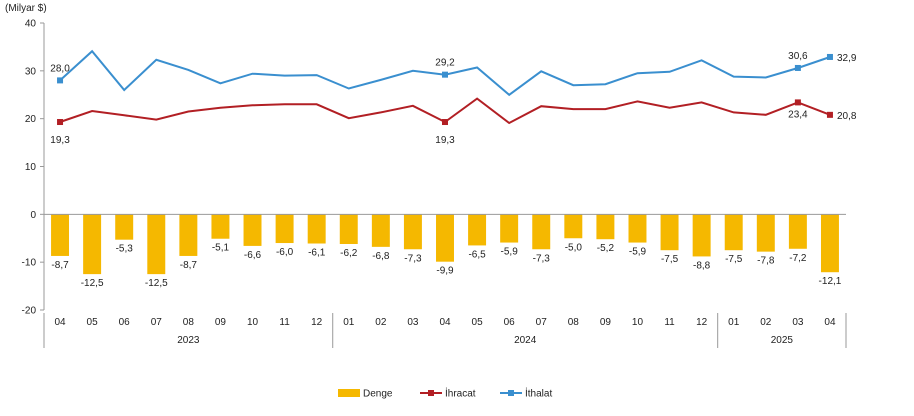  I want to click on denge-bar-label: -7,2, so click(798, 258).